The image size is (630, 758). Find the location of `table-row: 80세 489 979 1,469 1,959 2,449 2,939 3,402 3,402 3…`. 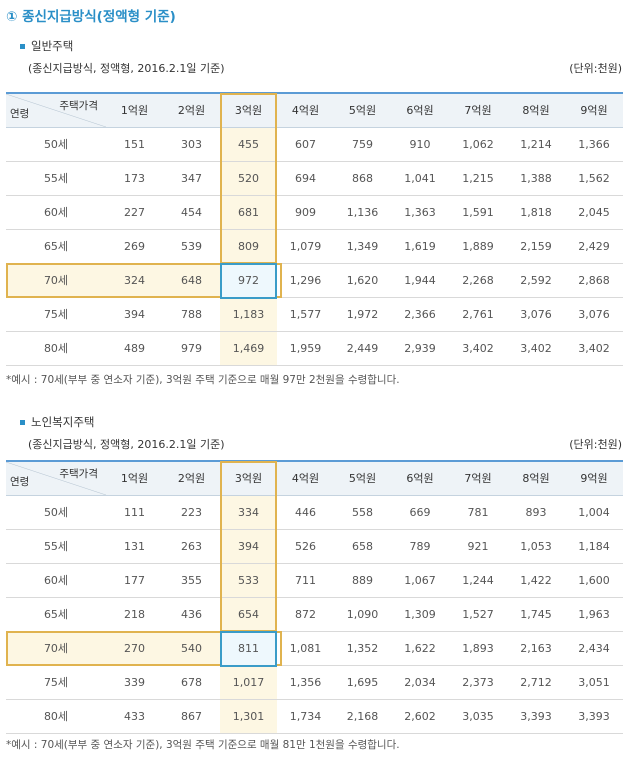

table-row: 80세 489 979 1,469 1,959 2,449 2,939 3,402 3,402 3… is located at coordinates (314, 348).